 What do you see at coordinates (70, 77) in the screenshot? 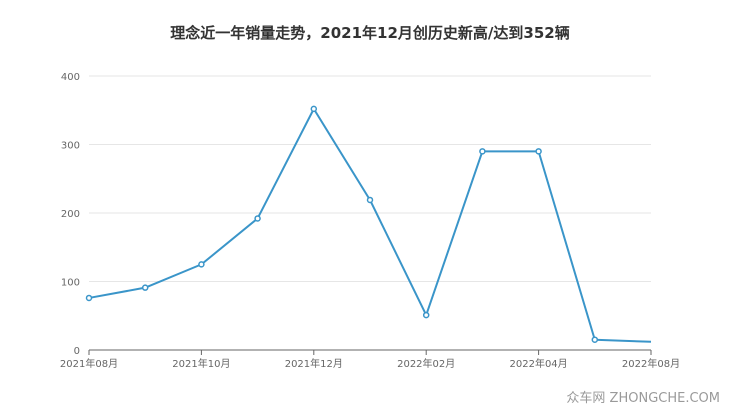
I see `y-tick-label: 400` at bounding box center [70, 77].